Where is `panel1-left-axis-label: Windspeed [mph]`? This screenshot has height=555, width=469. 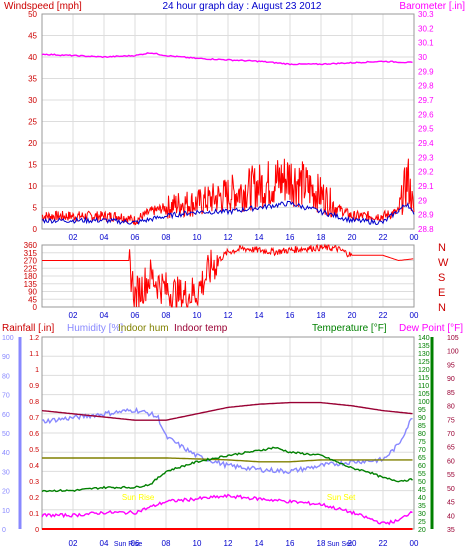 panel1-left-axis-label: Windspeed [mph] is located at coordinates (43, 6).